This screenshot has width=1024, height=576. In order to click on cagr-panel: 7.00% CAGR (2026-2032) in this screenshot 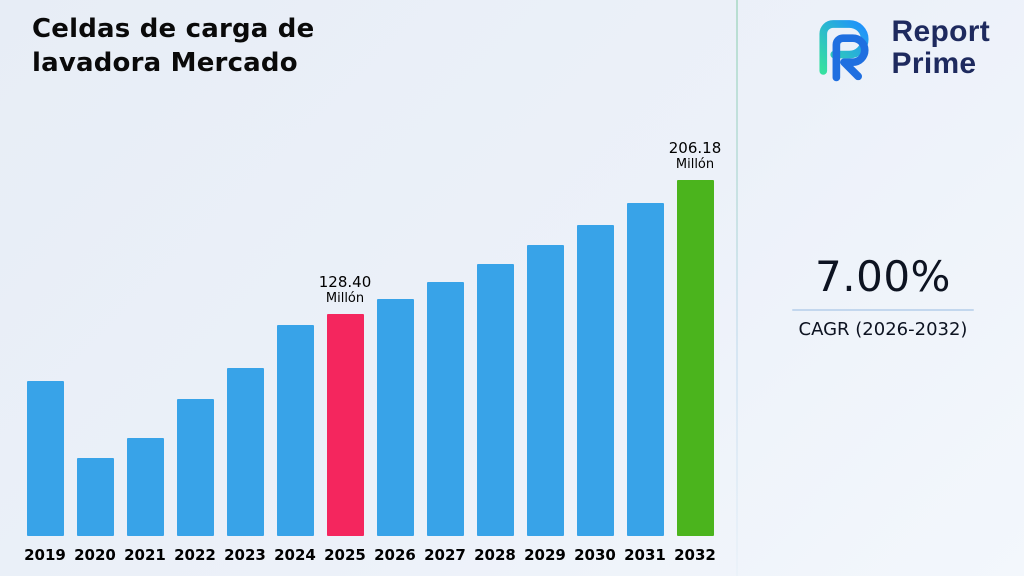, I will do `click(883, 296)`.